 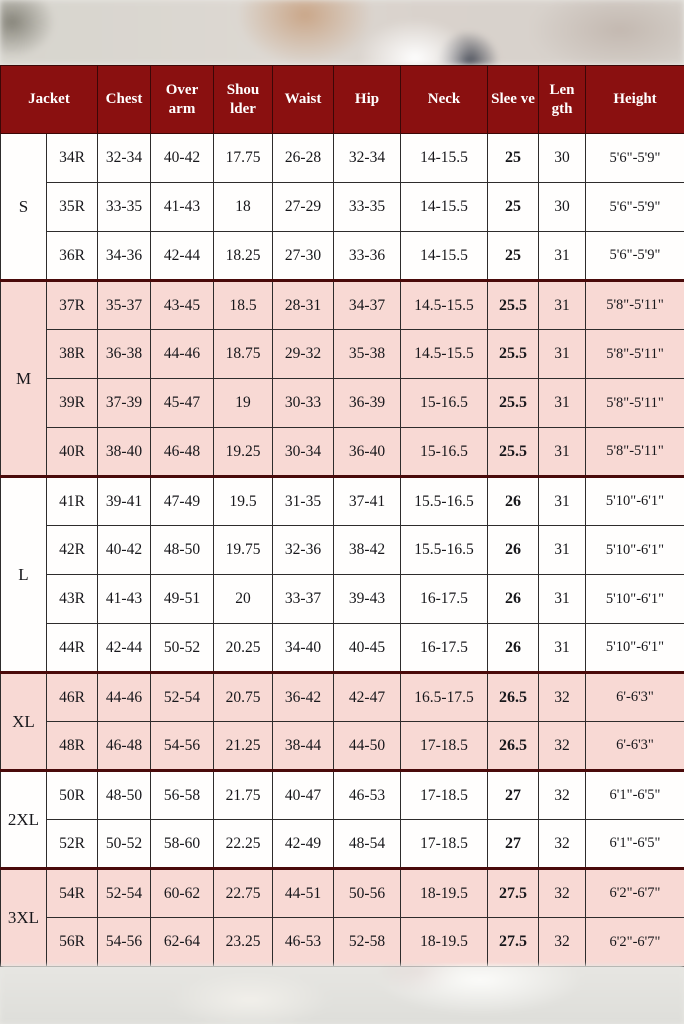 I want to click on cell-length: 30, so click(x=562, y=158).